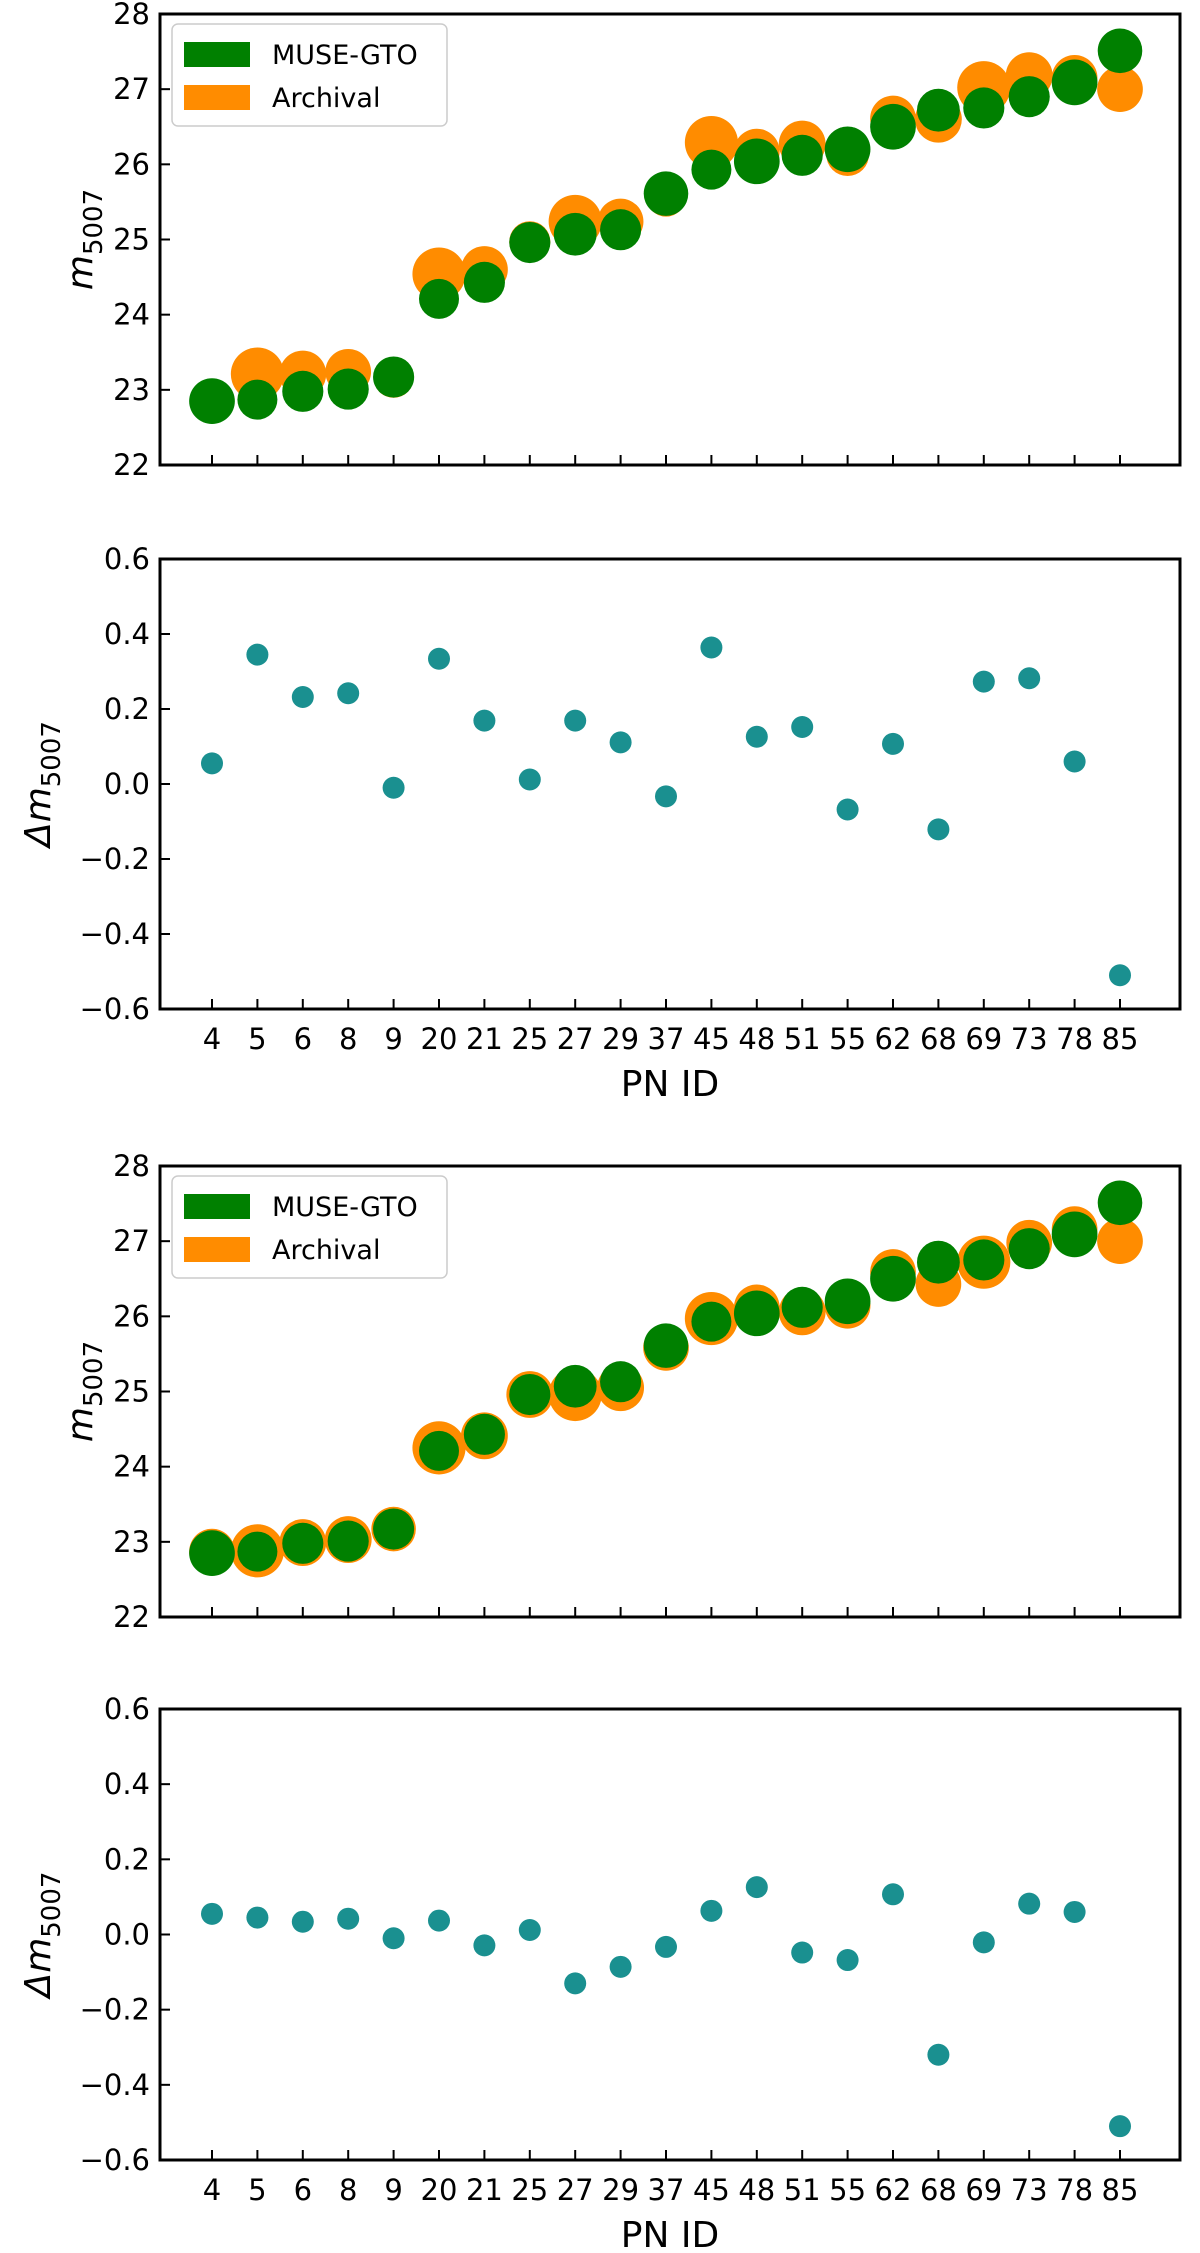 The image size is (1200, 2253). Describe the element at coordinates (131, 1617) in the screenshot. I see `y-tick-label: 22` at that location.